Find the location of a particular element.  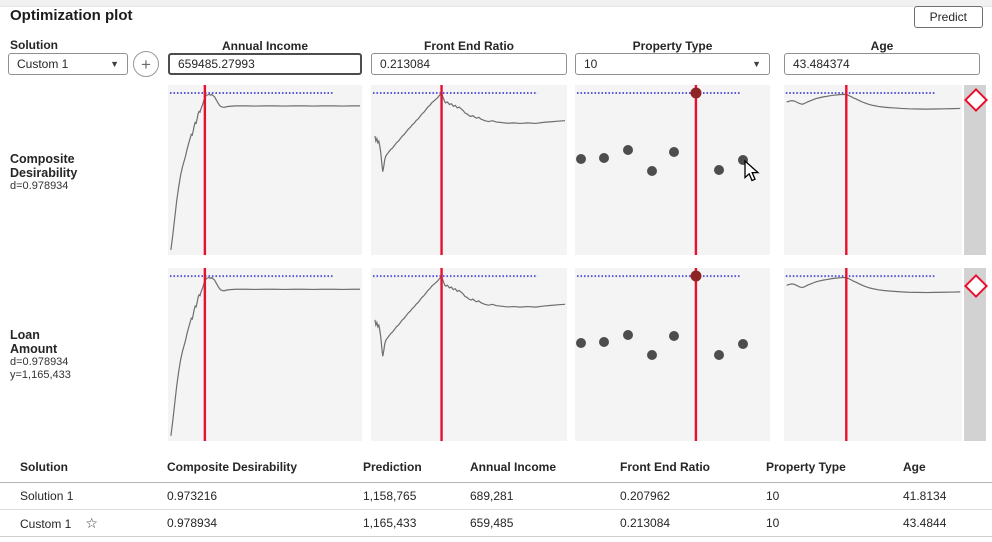

profile-cell-age-loan_amount is located at coordinates (873, 354).